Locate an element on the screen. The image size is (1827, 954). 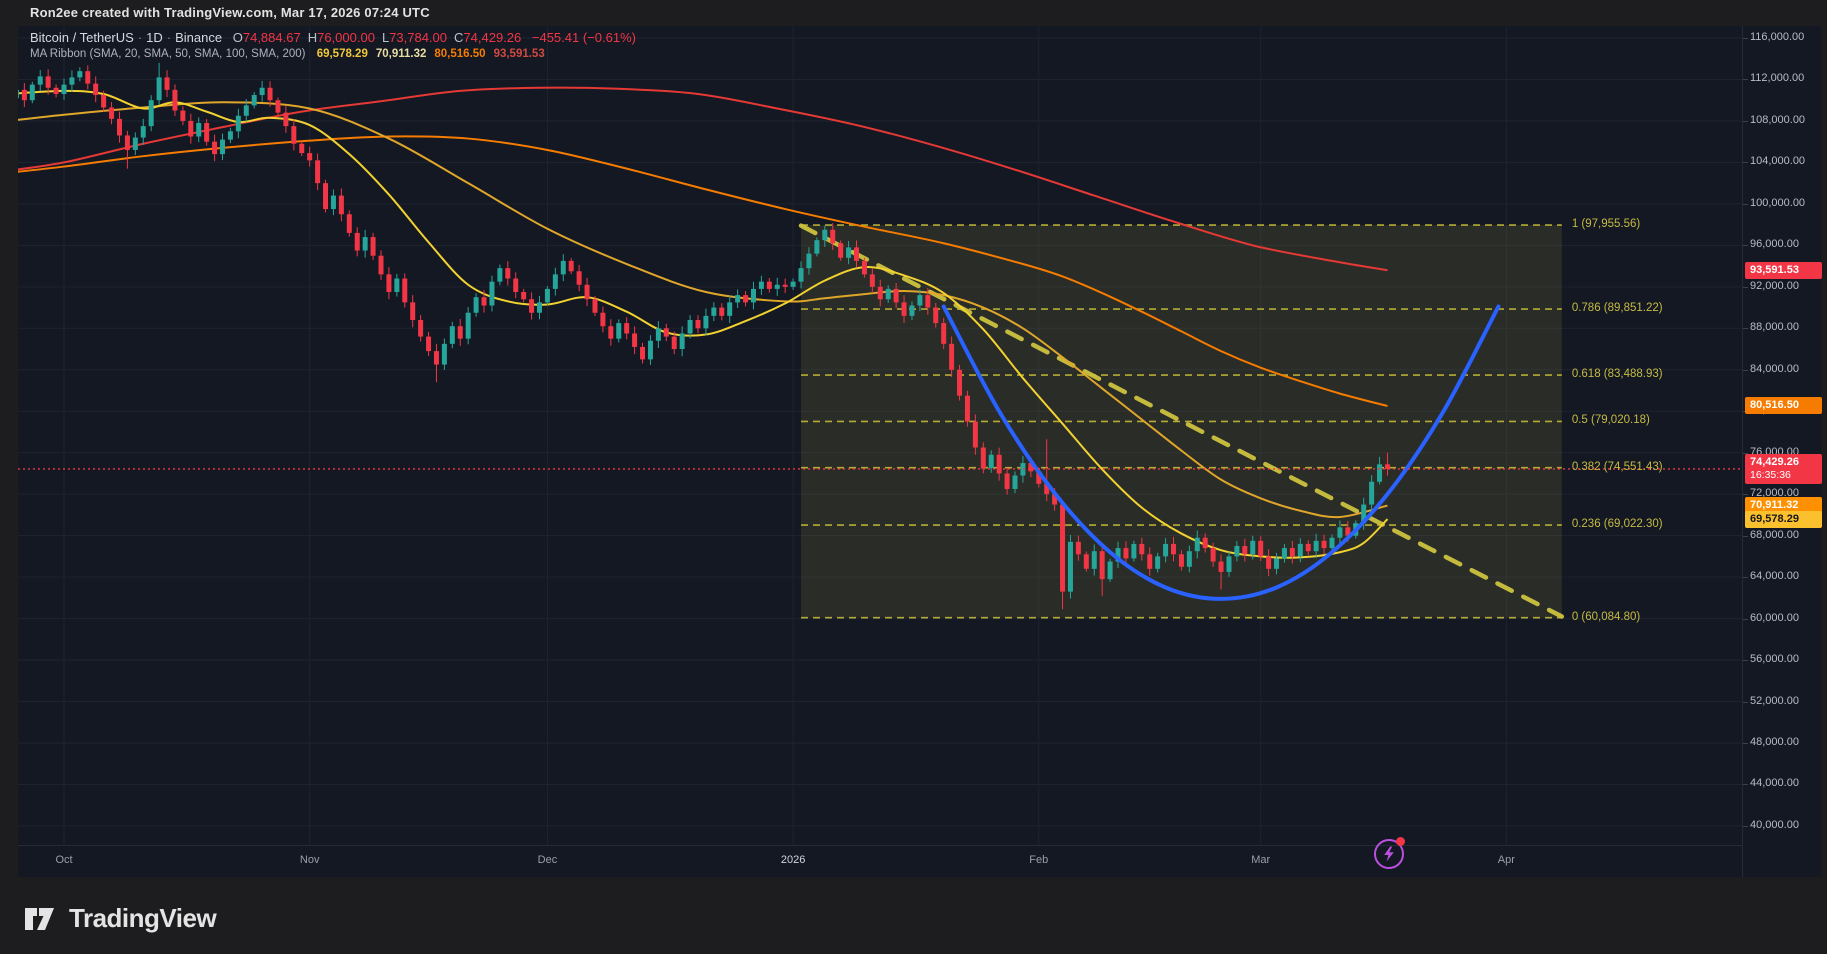
ohlc-H: H is located at coordinates (312, 37).